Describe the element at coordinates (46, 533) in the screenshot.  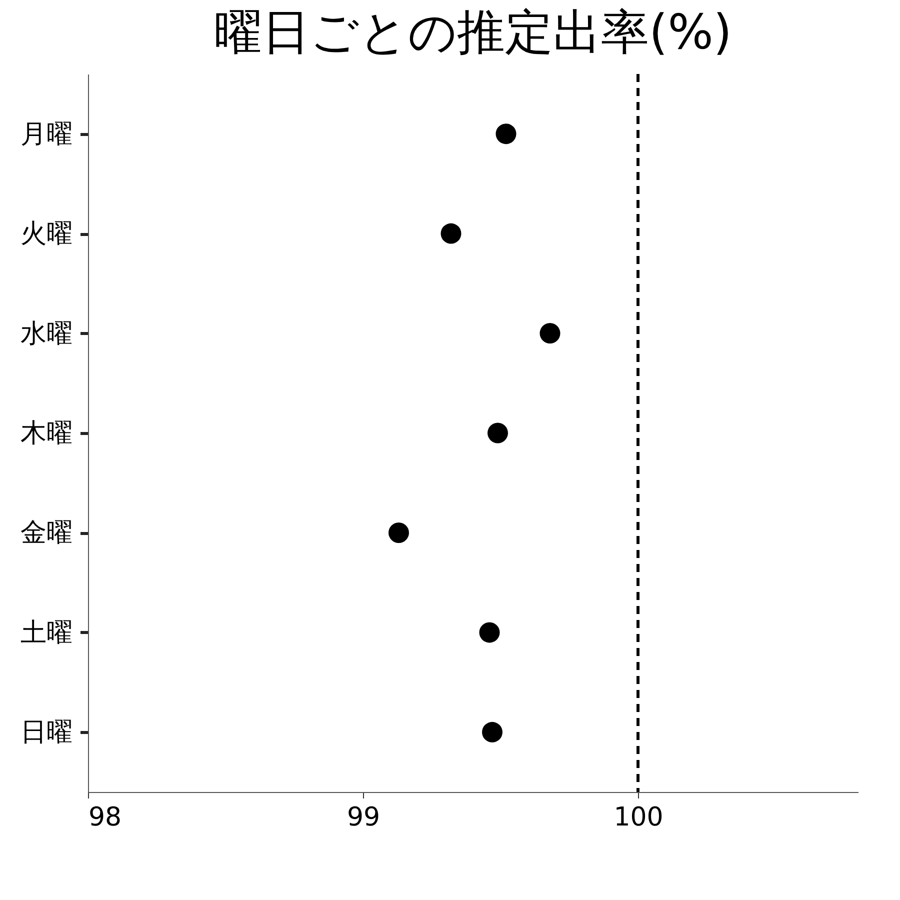
I see `y-tick-label: 金曜` at that location.